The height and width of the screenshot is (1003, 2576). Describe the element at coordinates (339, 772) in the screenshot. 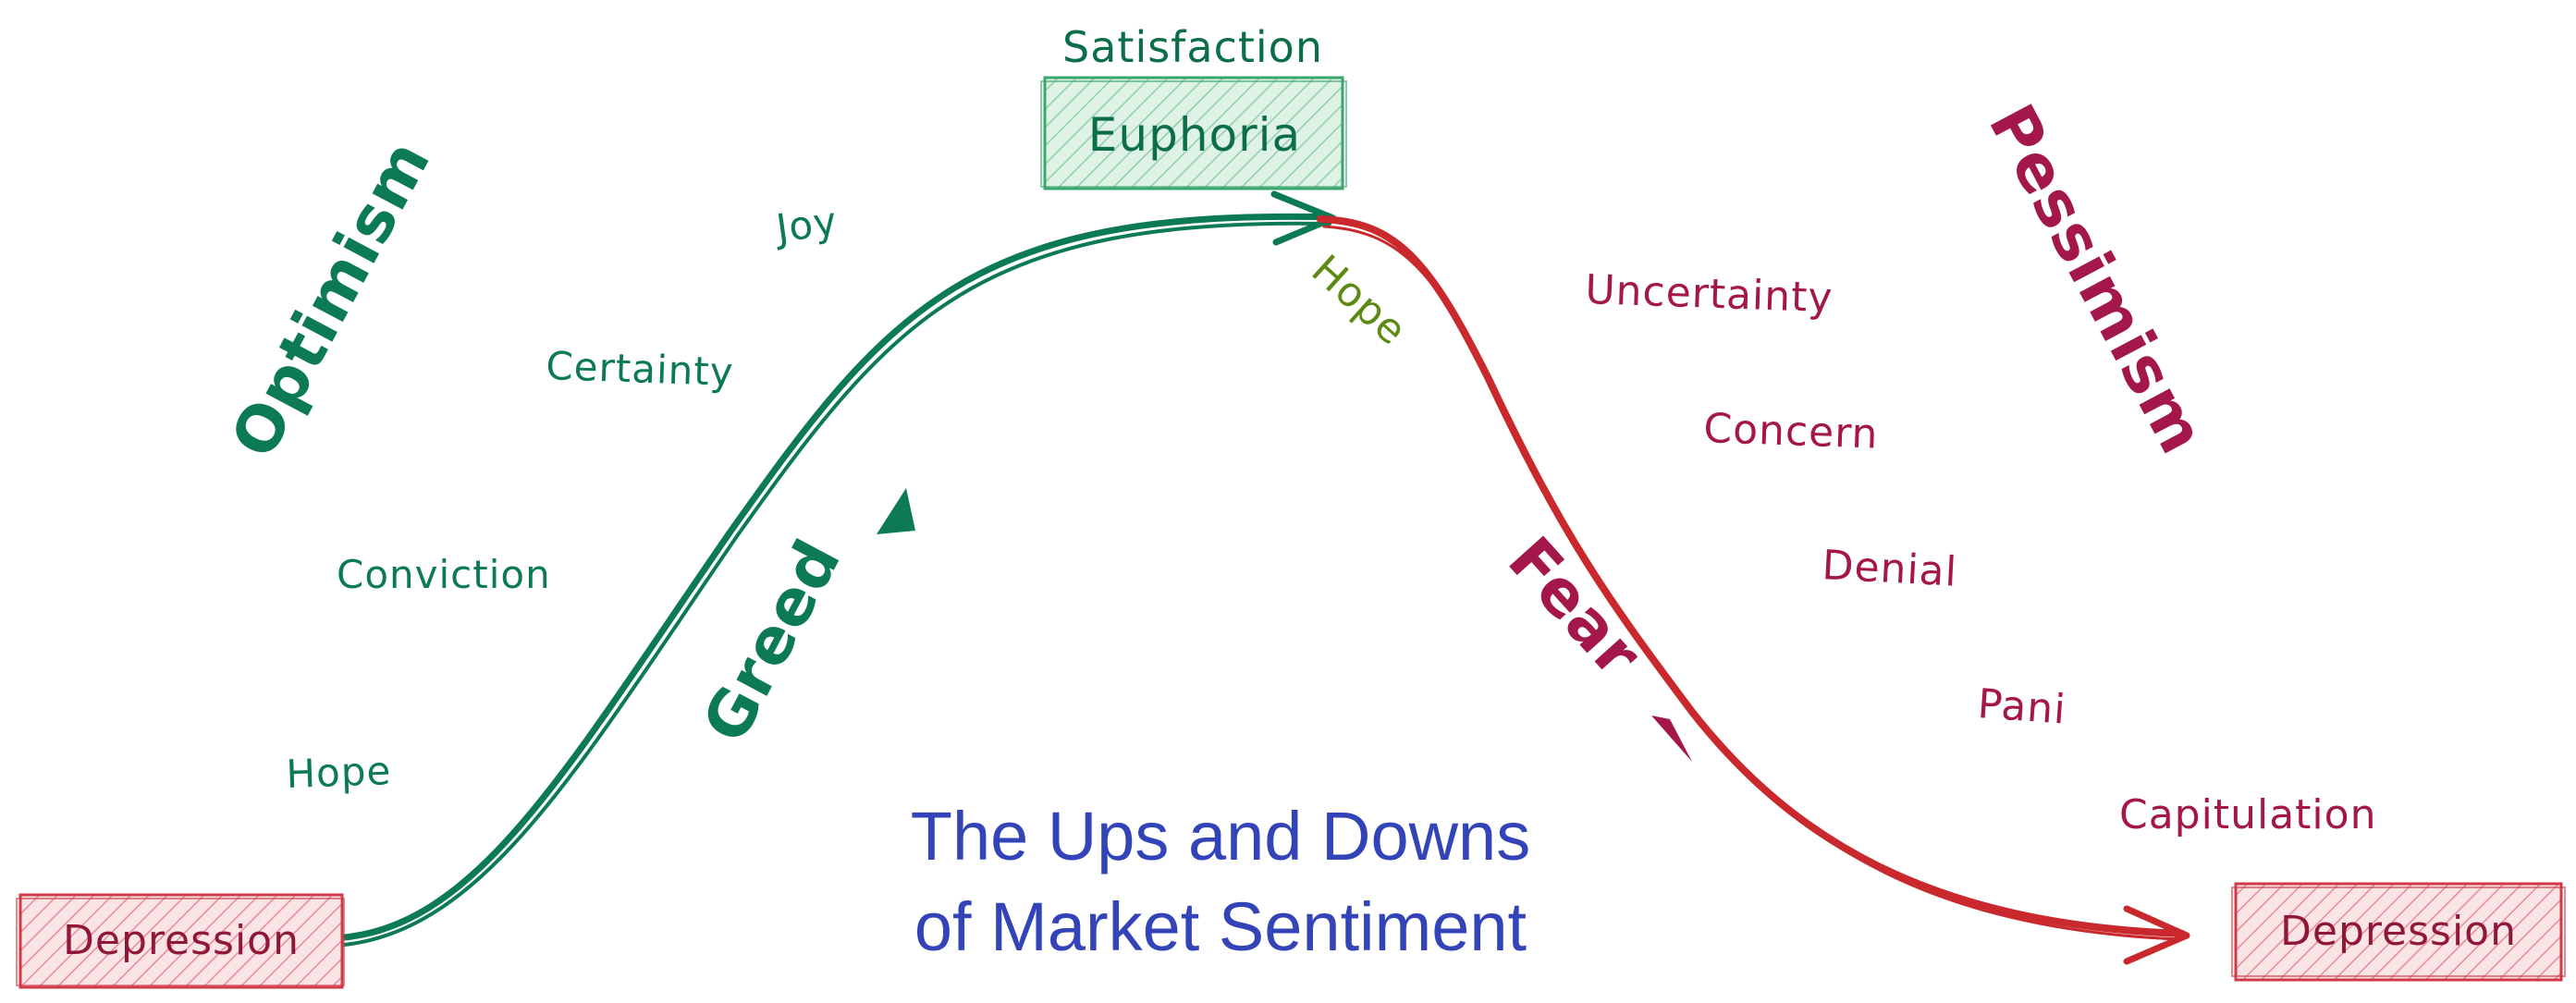

I see `rising-emotion-hope: Hope` at that location.